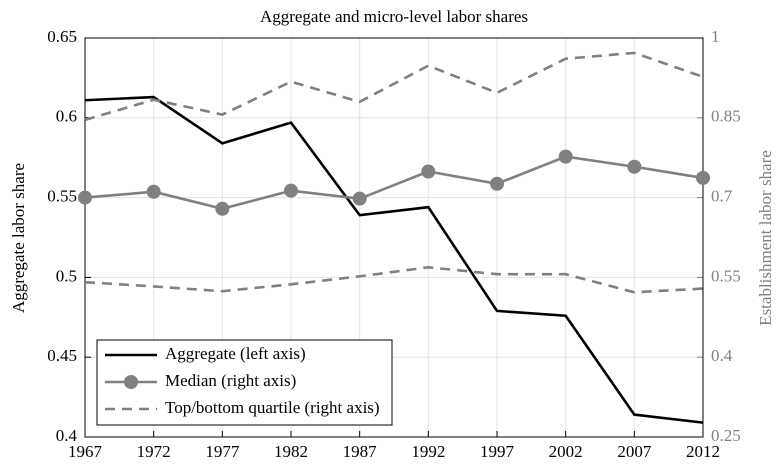 The width and height of the screenshot is (778, 469). Describe the element at coordinates (394, 16) in the screenshot. I see `chart-title: Aggregate and micro-level labor shares` at that location.